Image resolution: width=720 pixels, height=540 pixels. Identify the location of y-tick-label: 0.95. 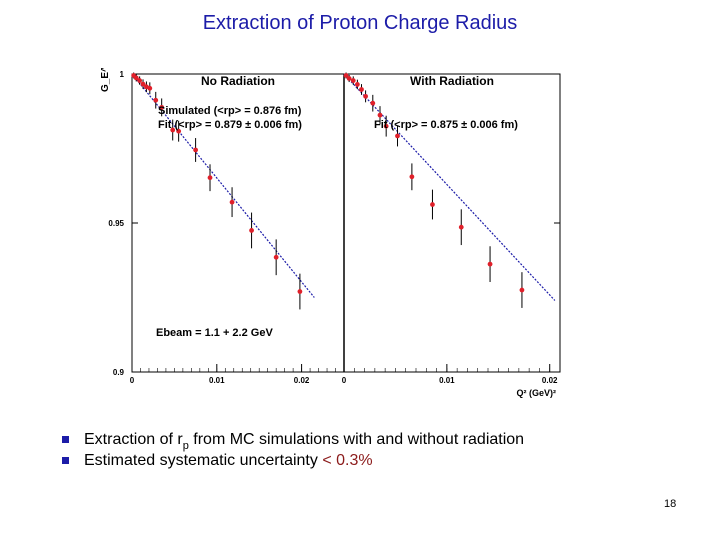
(116, 223).